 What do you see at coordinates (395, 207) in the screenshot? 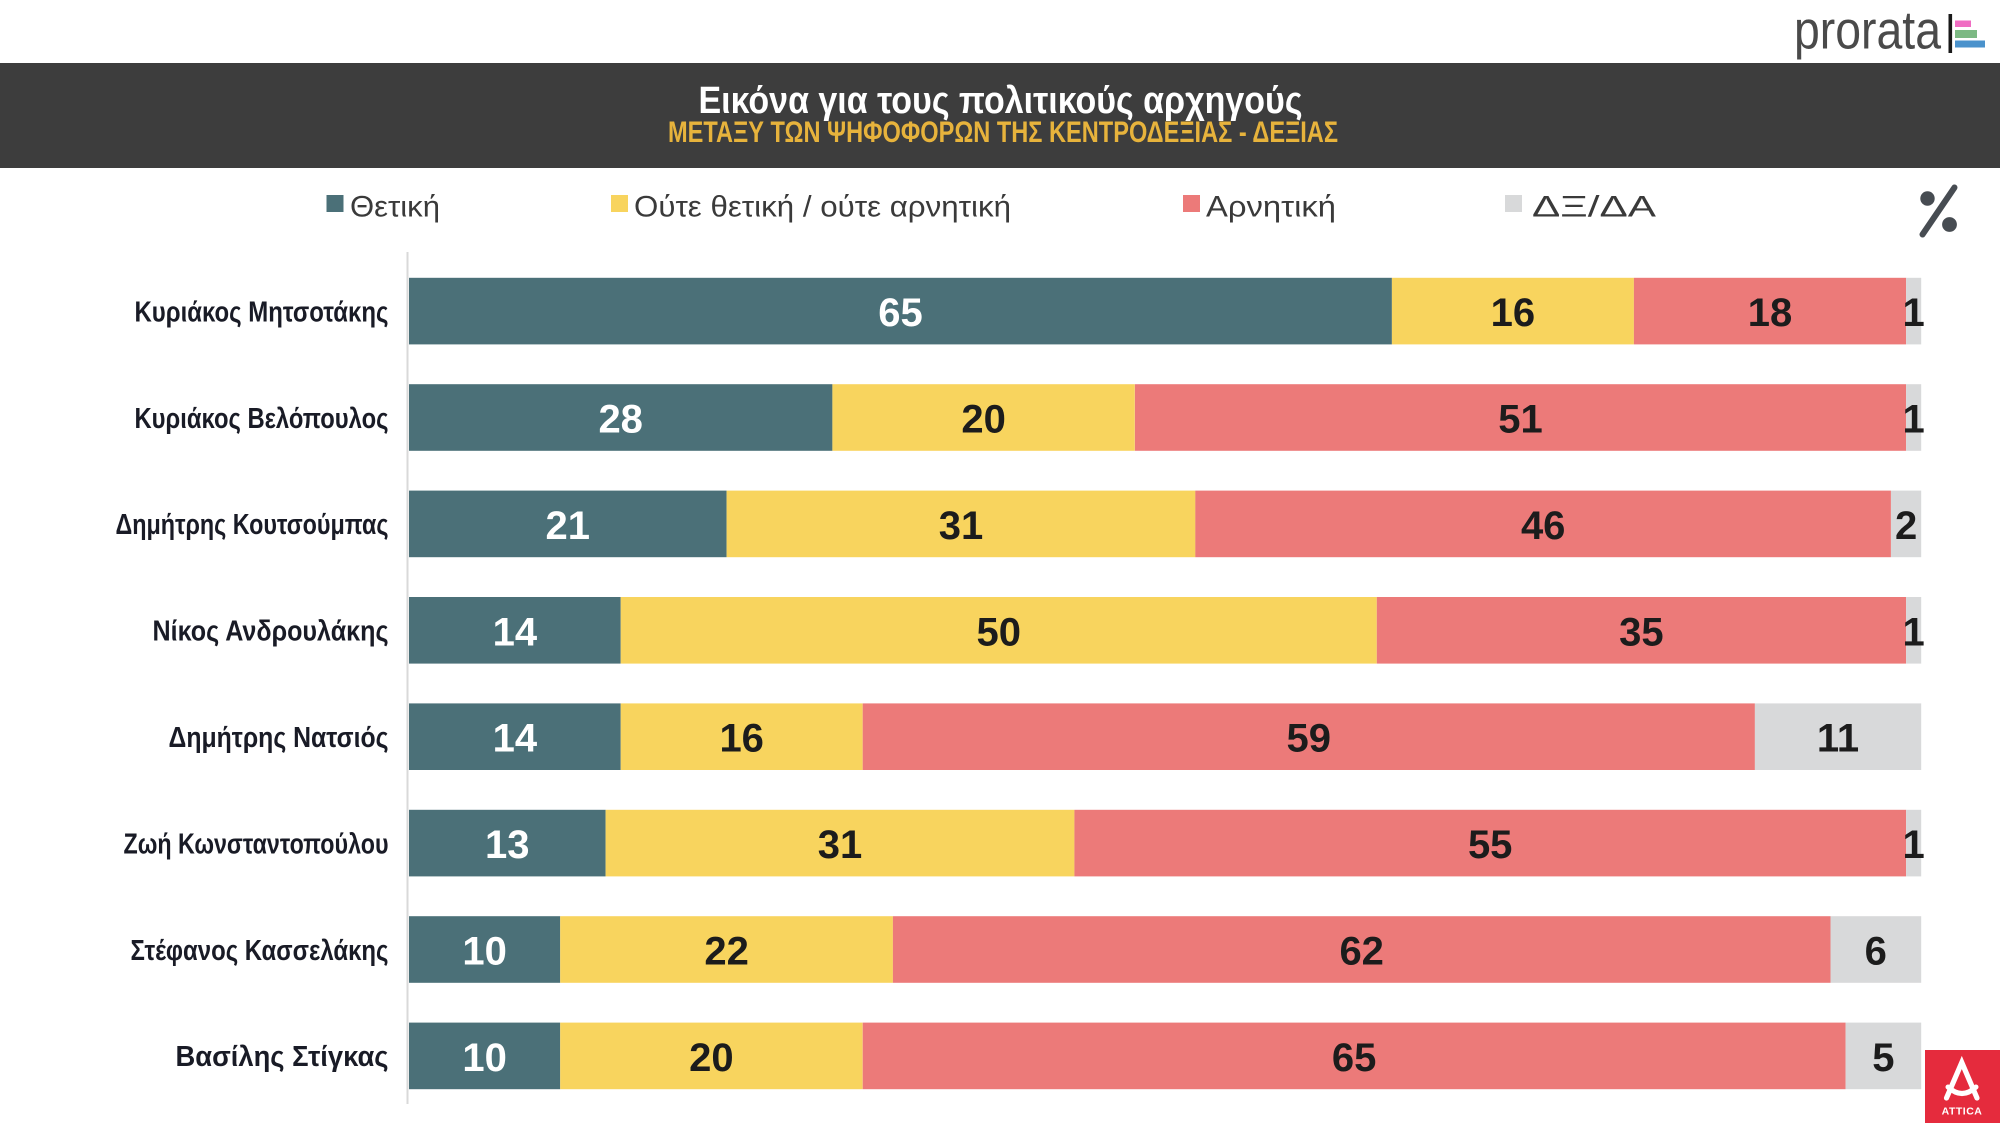
I see `svg-text: Θετική` at bounding box center [395, 207].